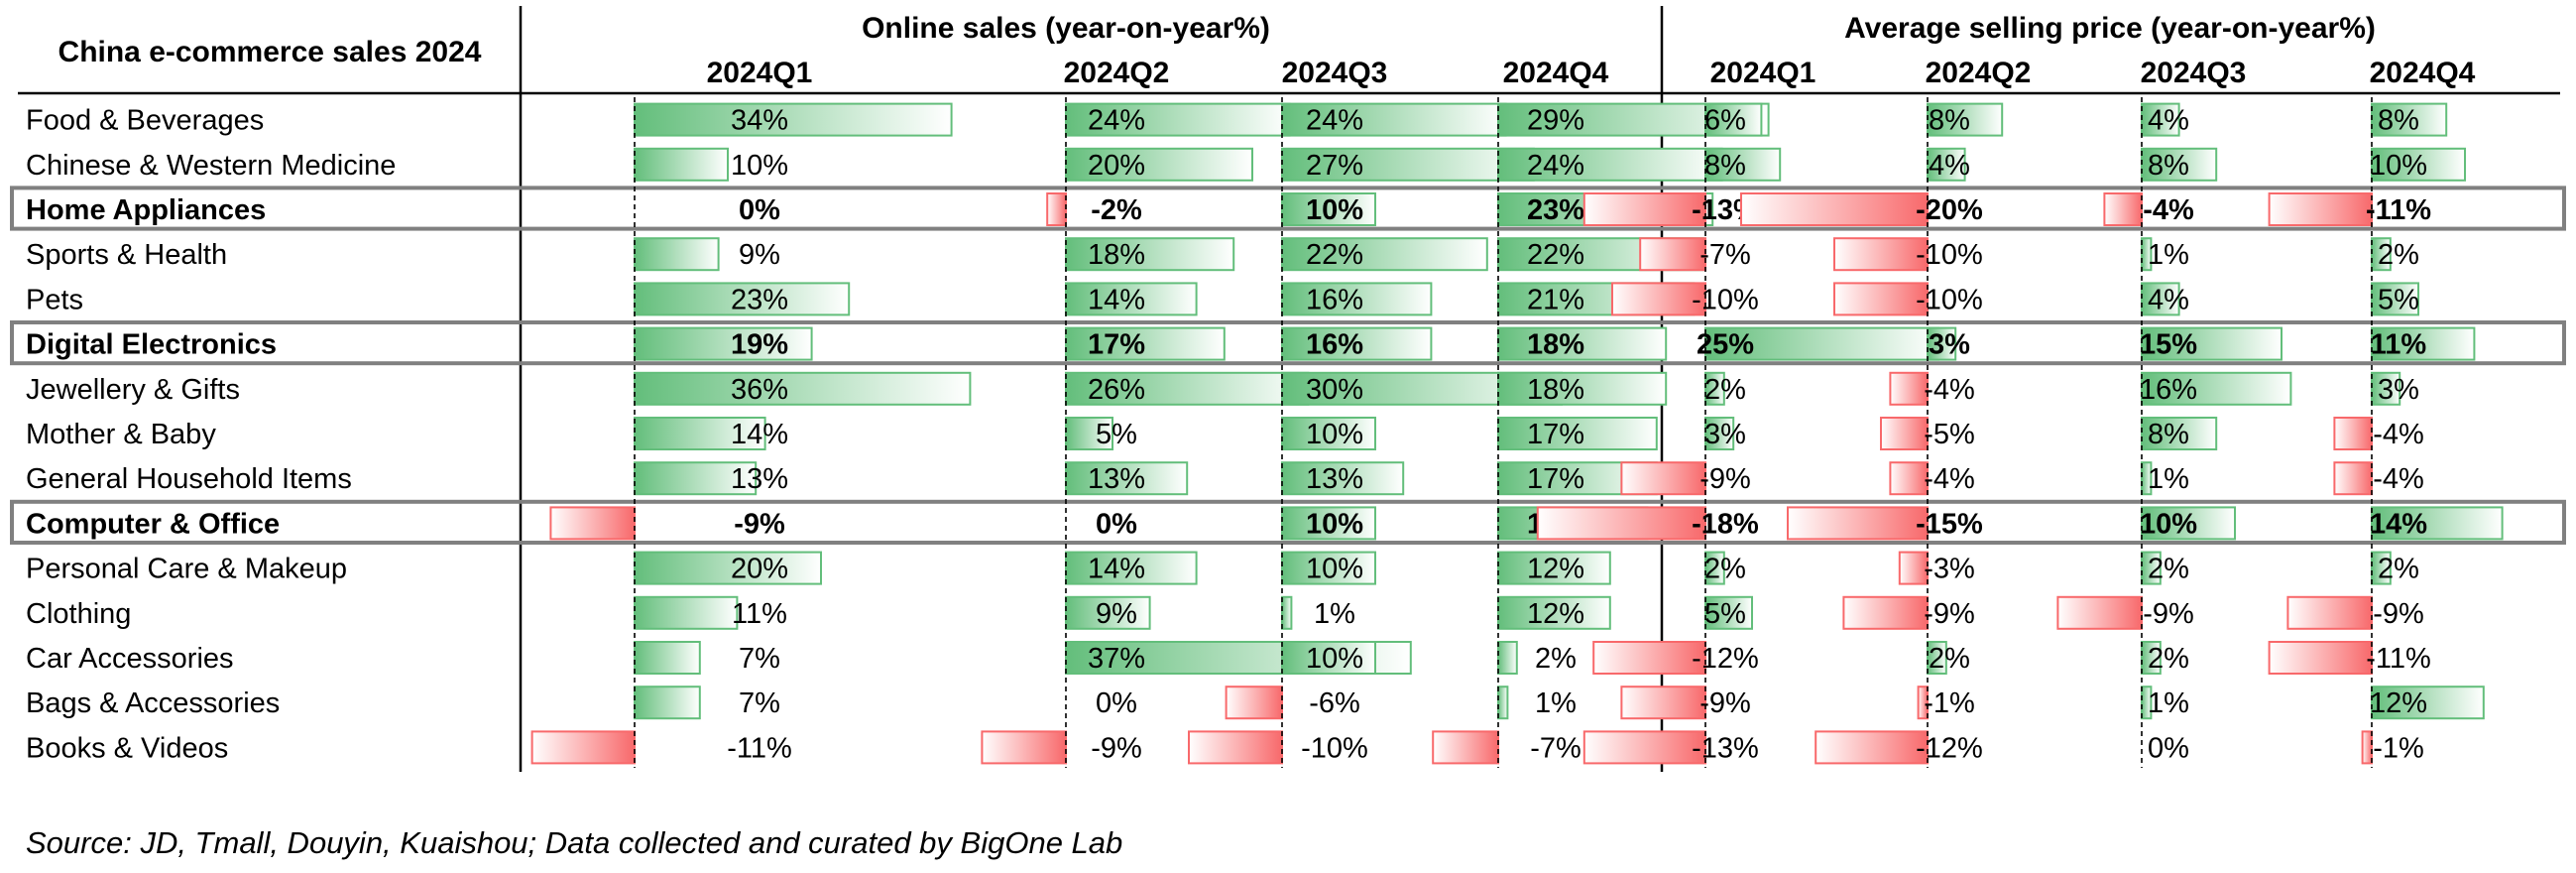 The width and height of the screenshot is (2576, 873). Describe the element at coordinates (211, 166) in the screenshot. I see `category-label: Chinese & Western Medicine` at that location.